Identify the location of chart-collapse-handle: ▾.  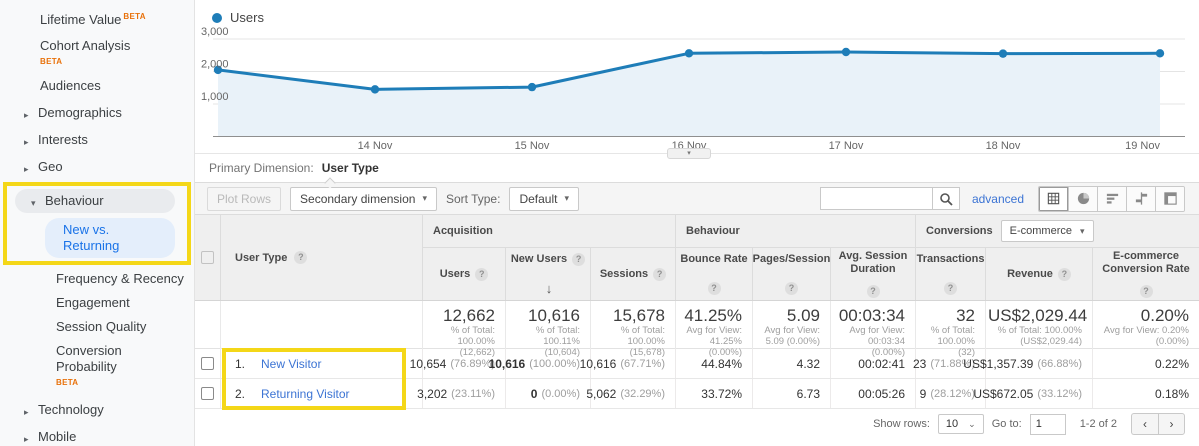
(689, 153).